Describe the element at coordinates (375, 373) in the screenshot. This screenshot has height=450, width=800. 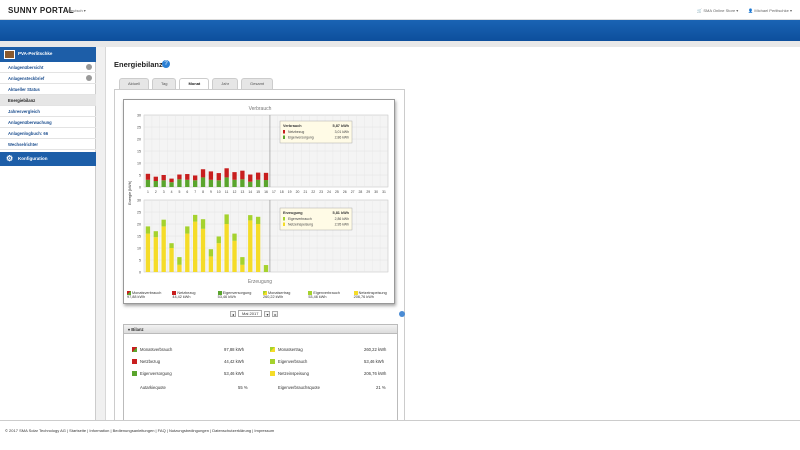
I see `bilanz-value: 206,76 kWh` at that location.